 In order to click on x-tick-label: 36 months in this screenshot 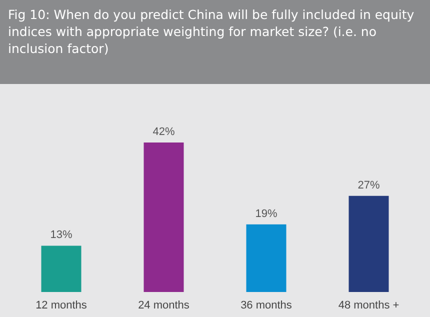, I will do `click(266, 306)`.